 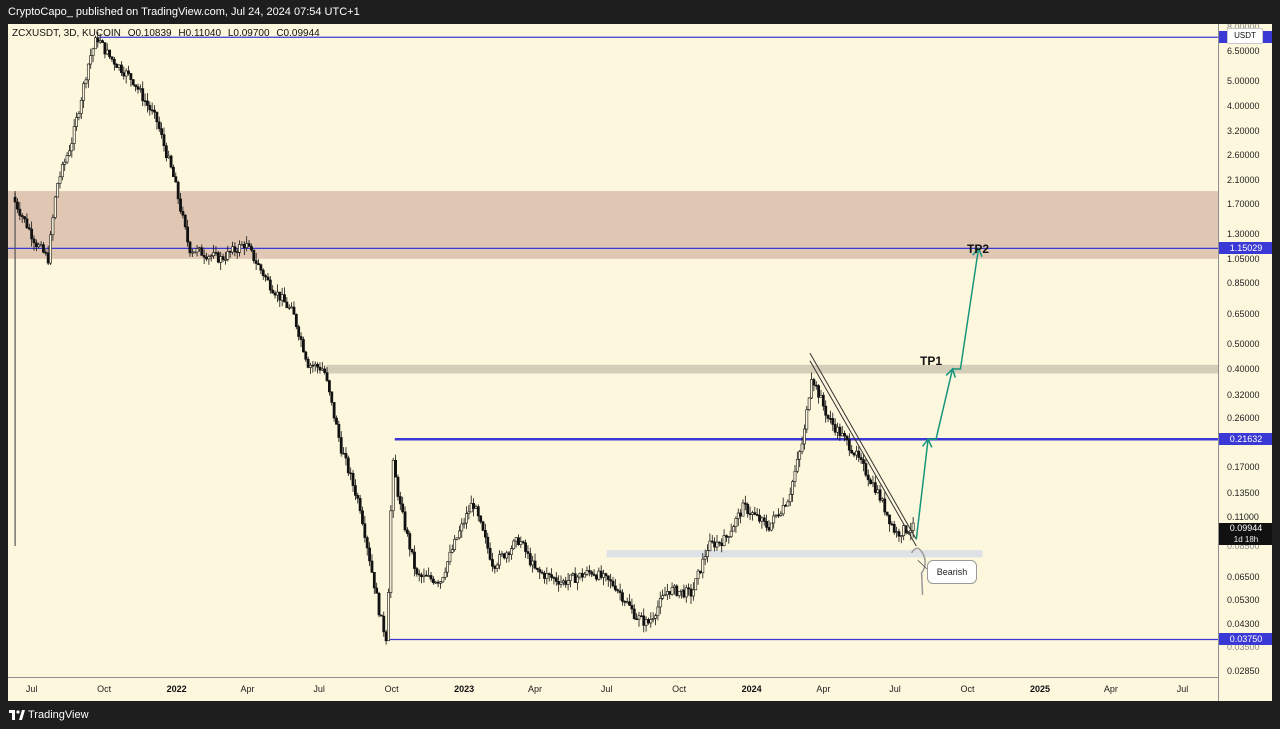 What do you see at coordinates (1243, 106) in the screenshot?
I see `price-tick-label: 4.00000` at bounding box center [1243, 106].